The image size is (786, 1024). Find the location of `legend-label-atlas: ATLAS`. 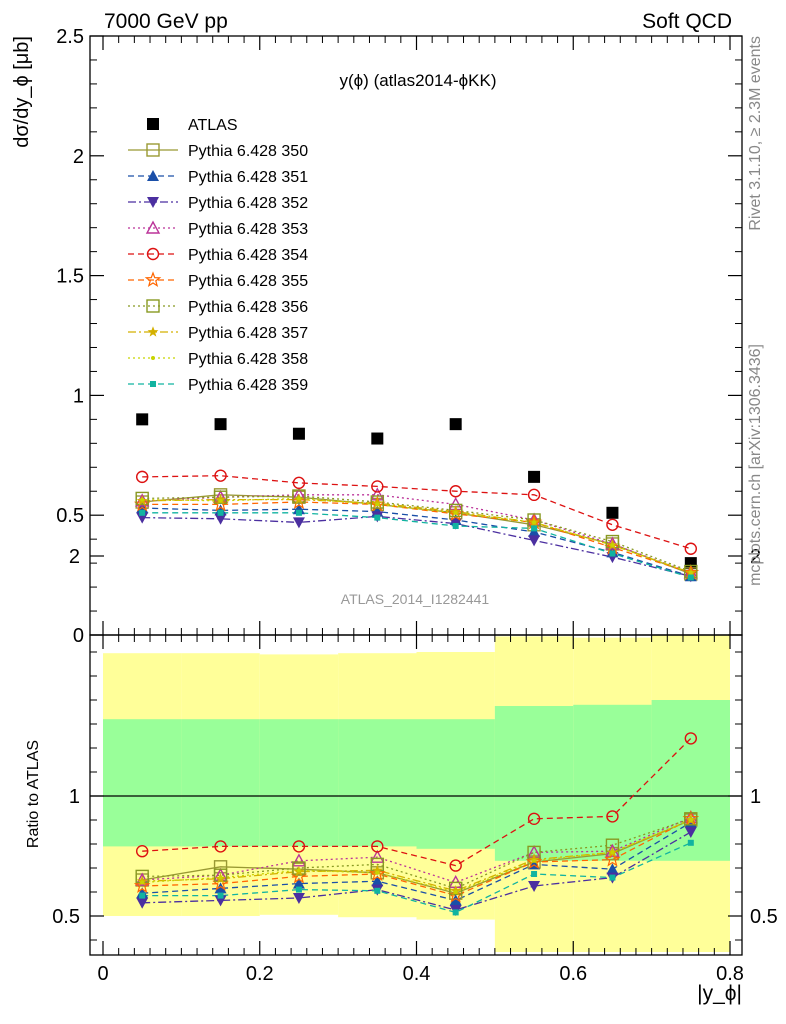

legend-label-atlas: ATLAS is located at coordinates (213, 125).